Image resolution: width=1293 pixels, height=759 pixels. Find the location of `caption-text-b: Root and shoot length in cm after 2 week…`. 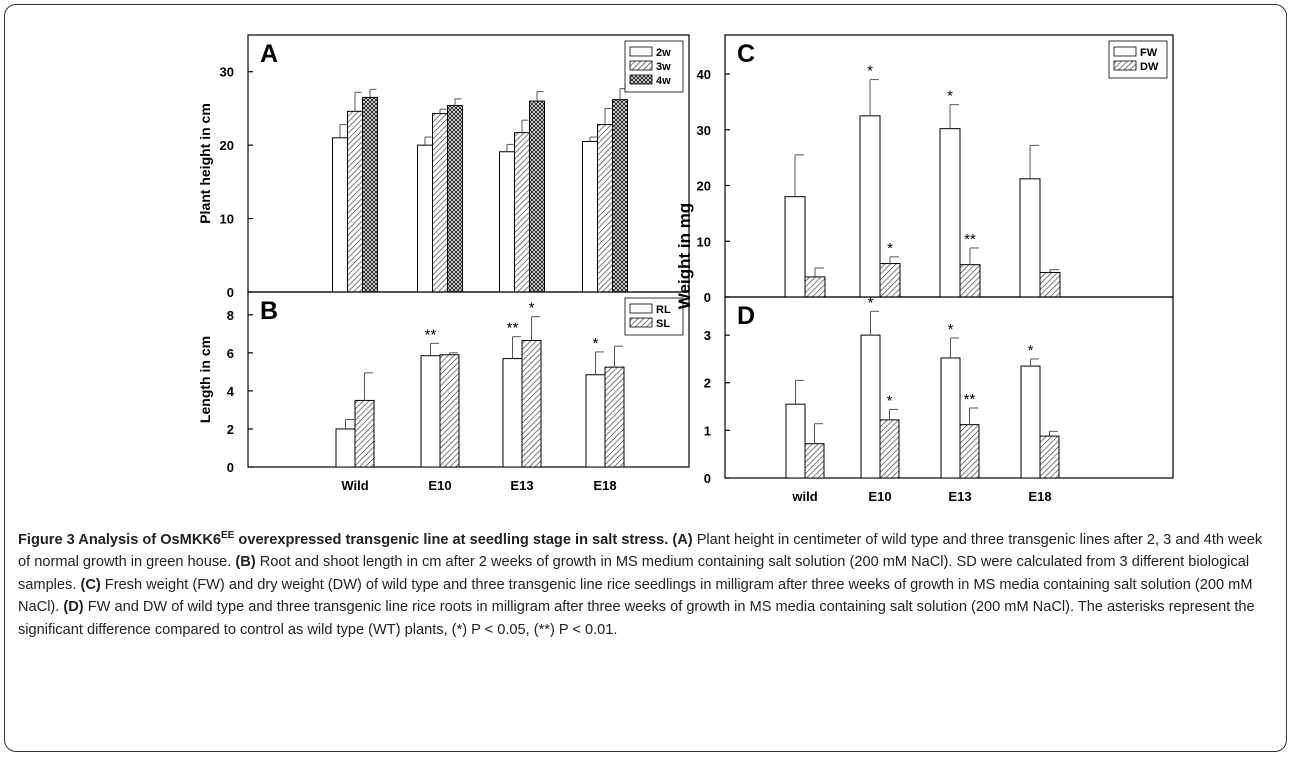

caption-text-b: Root and shoot length in cm after 2 week… is located at coordinates (634, 573).